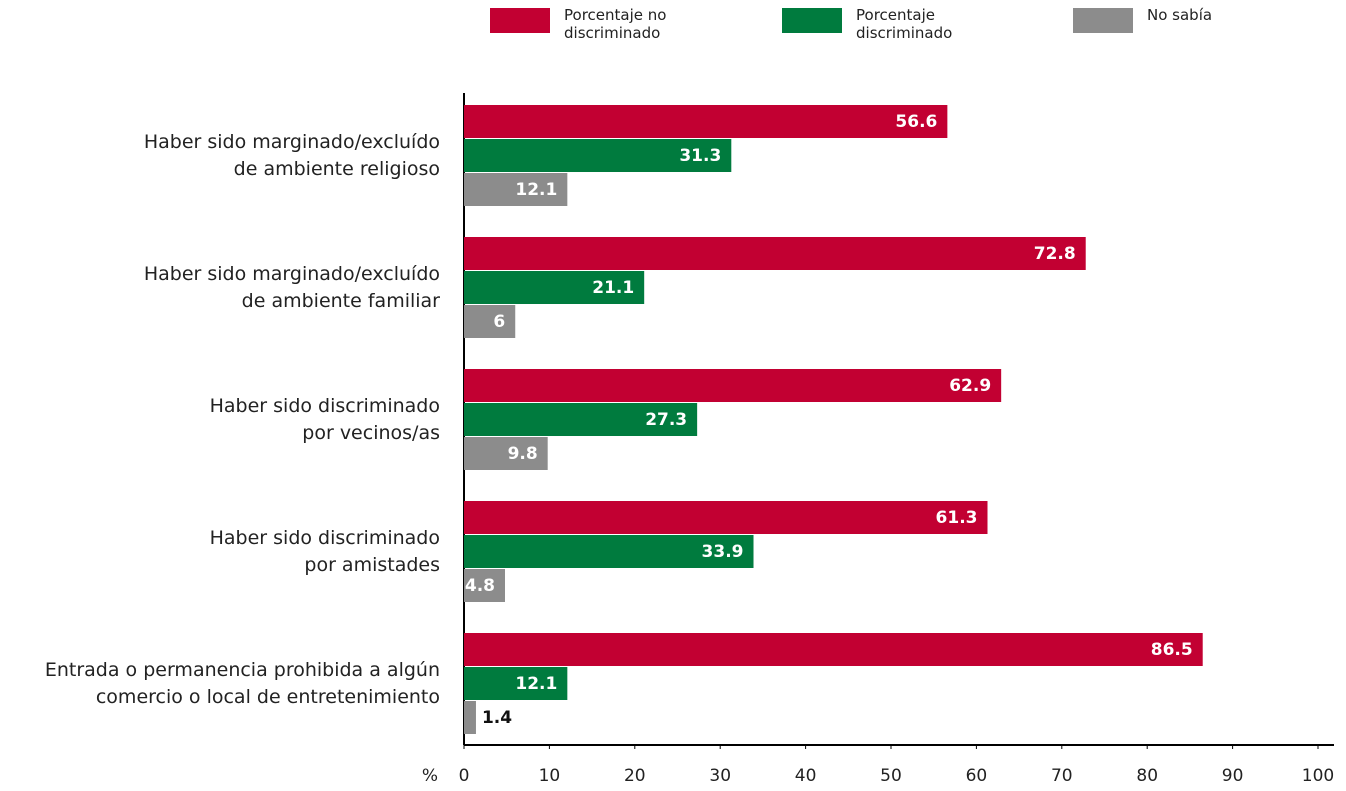 Image resolution: width=1346 pixels, height=791 pixels. What do you see at coordinates (523, 454) in the screenshot?
I see `value-label: 9.8` at bounding box center [523, 454].